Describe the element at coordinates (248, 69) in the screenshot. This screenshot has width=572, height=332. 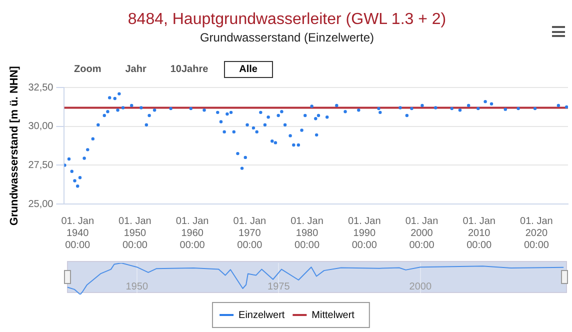
I see `text: Alle` at that location.